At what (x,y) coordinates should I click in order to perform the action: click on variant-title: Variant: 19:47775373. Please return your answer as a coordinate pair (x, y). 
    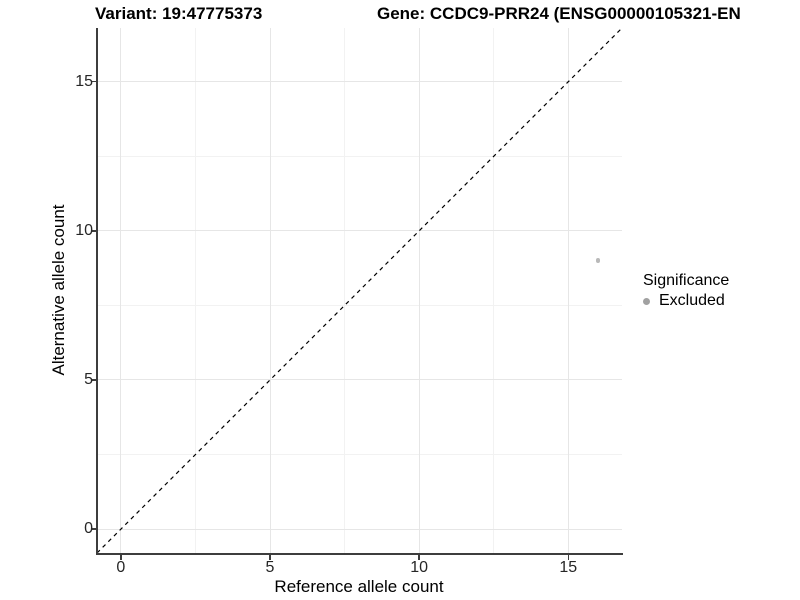
    Looking at the image, I should click on (179, 13).